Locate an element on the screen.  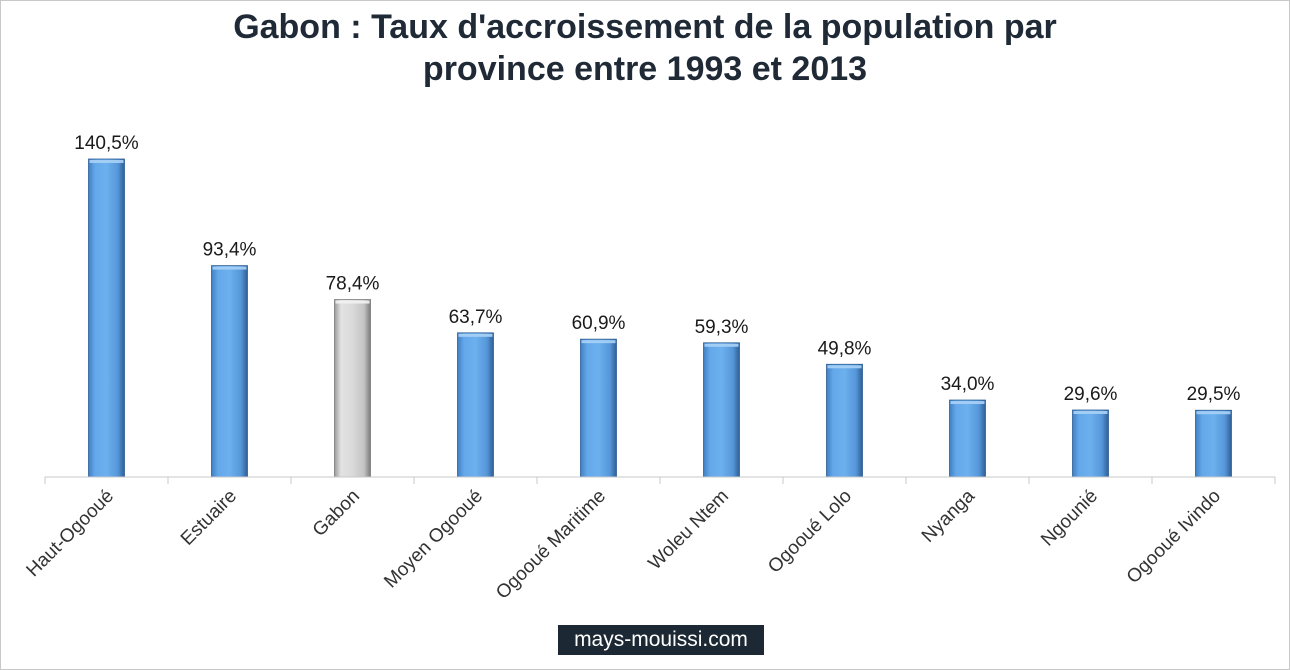
value-label: 49,8% is located at coordinates (845, 348).